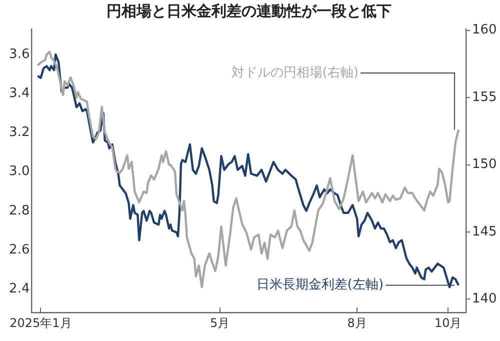 This screenshot has width=500, height=341. I want to click on text: 対ドルの円相場(右軸), so click(295, 72).